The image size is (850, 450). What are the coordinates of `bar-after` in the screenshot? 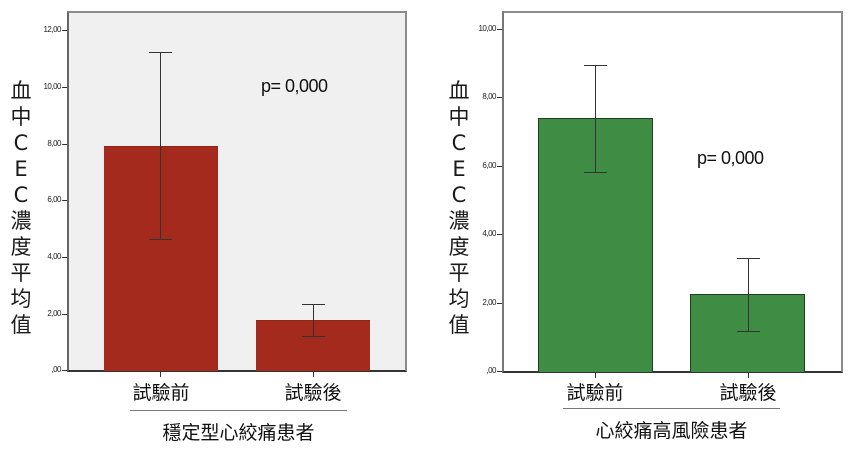 It's located at (747, 333).